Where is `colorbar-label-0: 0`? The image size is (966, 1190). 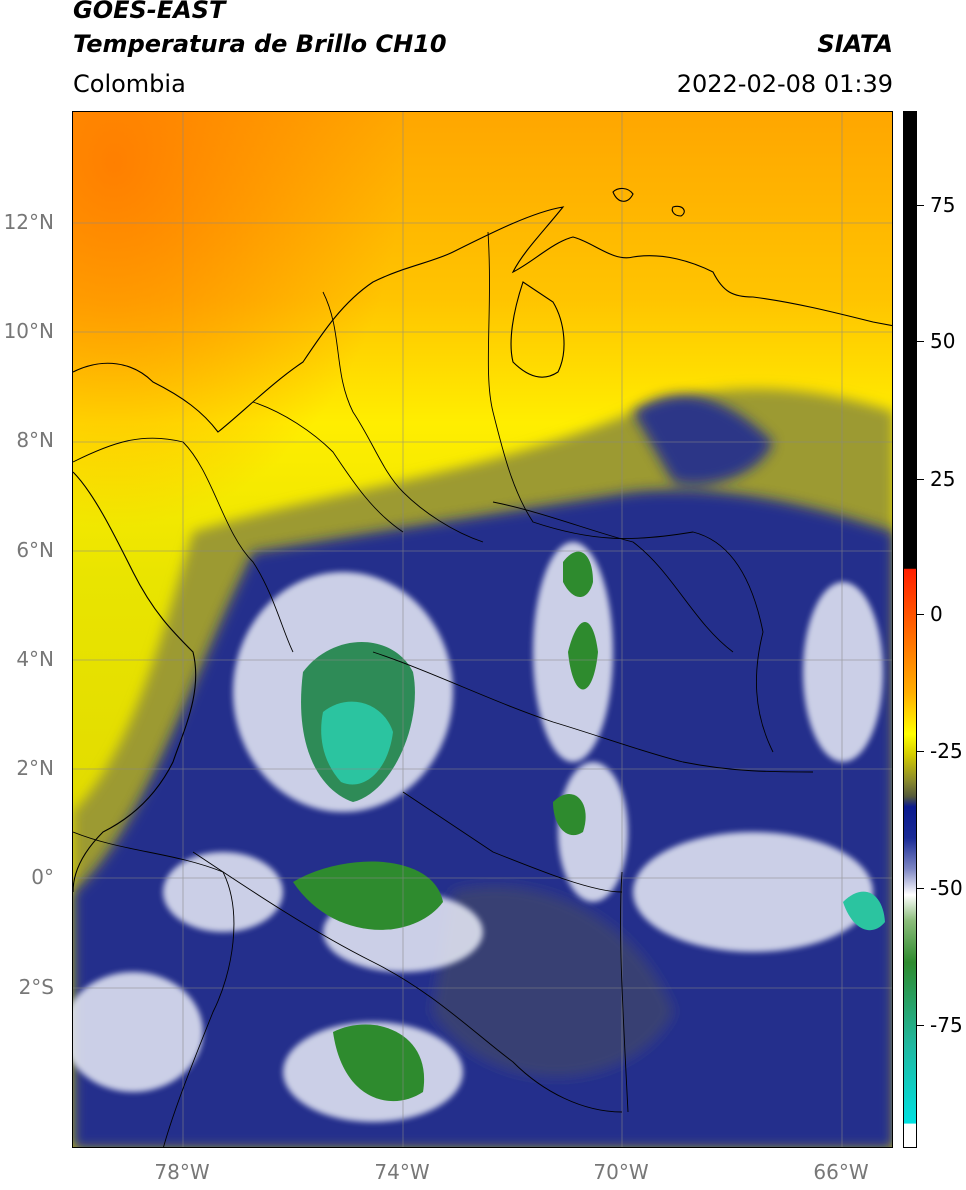
colorbar-label-0: 0 is located at coordinates (936, 614).